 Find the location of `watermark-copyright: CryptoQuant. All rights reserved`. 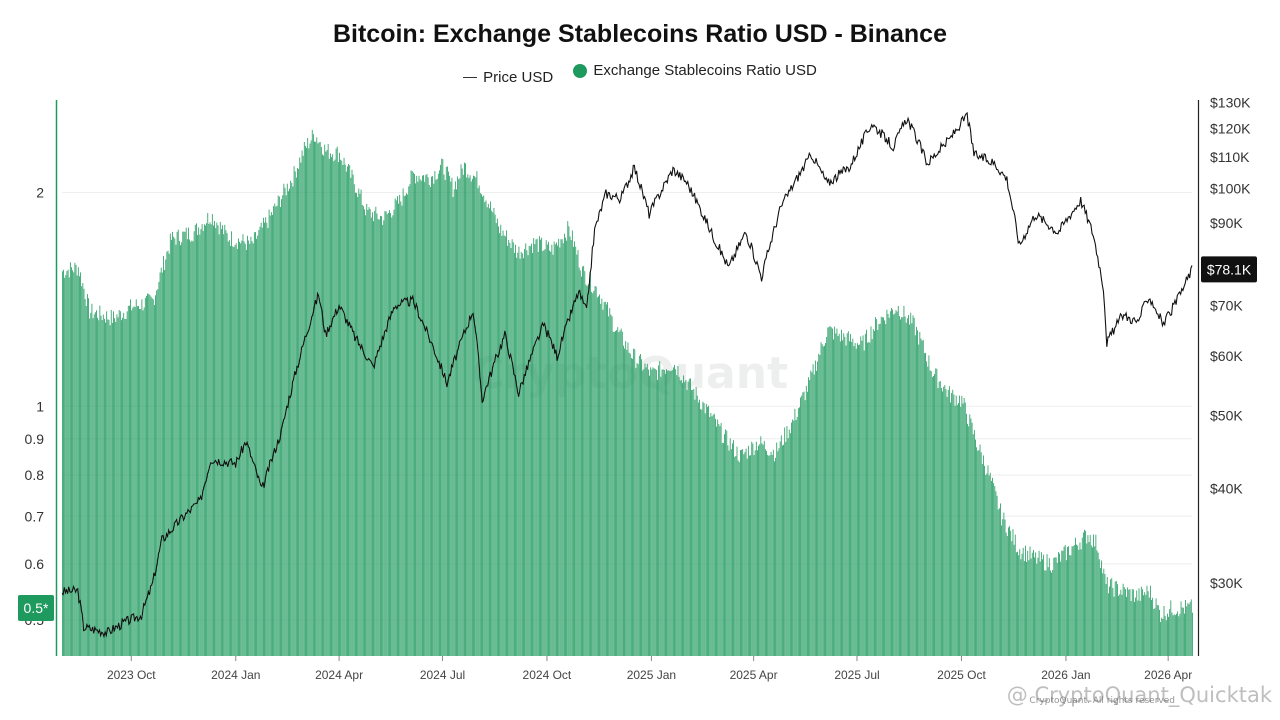

watermark-copyright: CryptoQuant. All rights reserved is located at coordinates (1102, 701).